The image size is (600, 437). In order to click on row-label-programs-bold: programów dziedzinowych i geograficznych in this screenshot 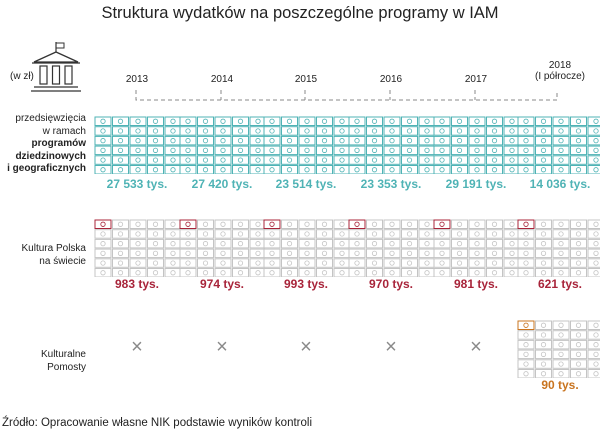, I will do `click(46, 156)`.